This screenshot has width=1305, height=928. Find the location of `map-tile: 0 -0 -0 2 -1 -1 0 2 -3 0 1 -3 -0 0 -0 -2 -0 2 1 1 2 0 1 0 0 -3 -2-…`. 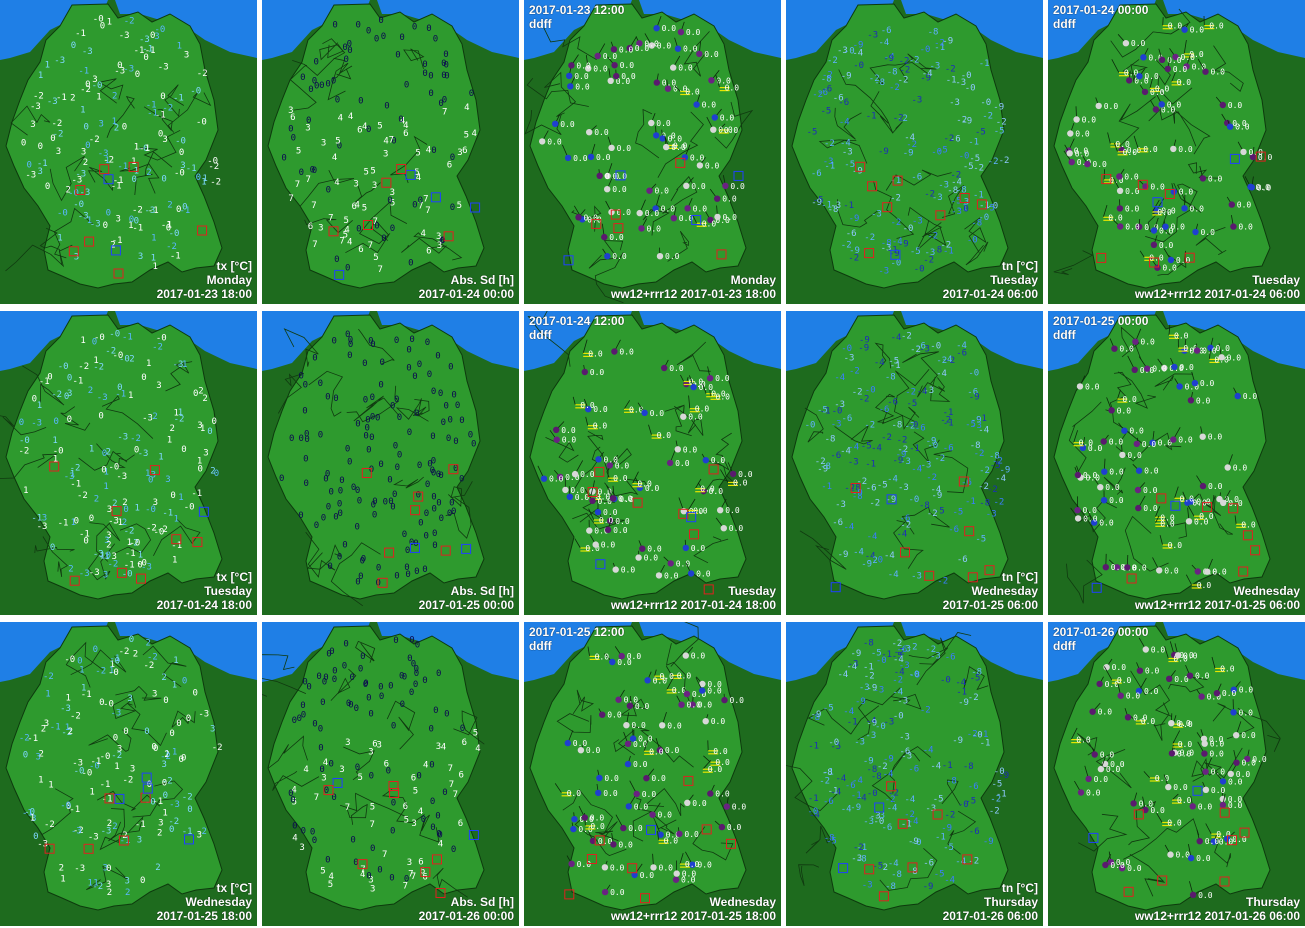

map-tile: 0 -0 -0 2 -1 -1 0 2 -3 0 1 -3 -0 0 -0 -2 -0 2 1 1 2 0 1 0 0 -3 -2-… is located at coordinates (128, 152).